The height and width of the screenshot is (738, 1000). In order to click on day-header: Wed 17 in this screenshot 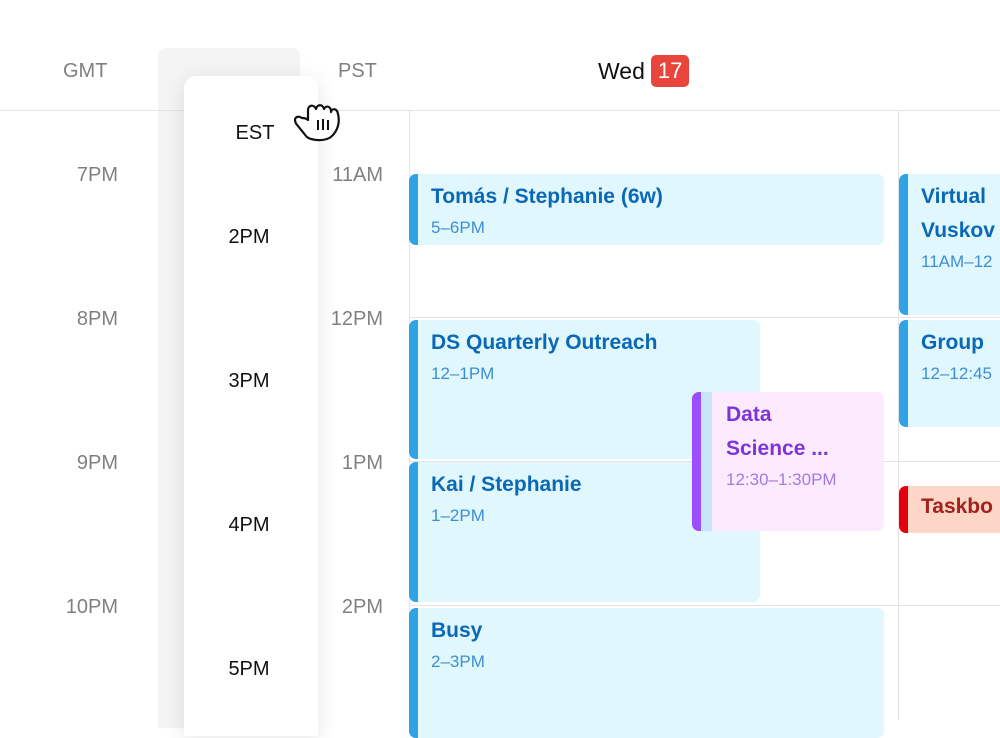, I will do `click(644, 71)`.